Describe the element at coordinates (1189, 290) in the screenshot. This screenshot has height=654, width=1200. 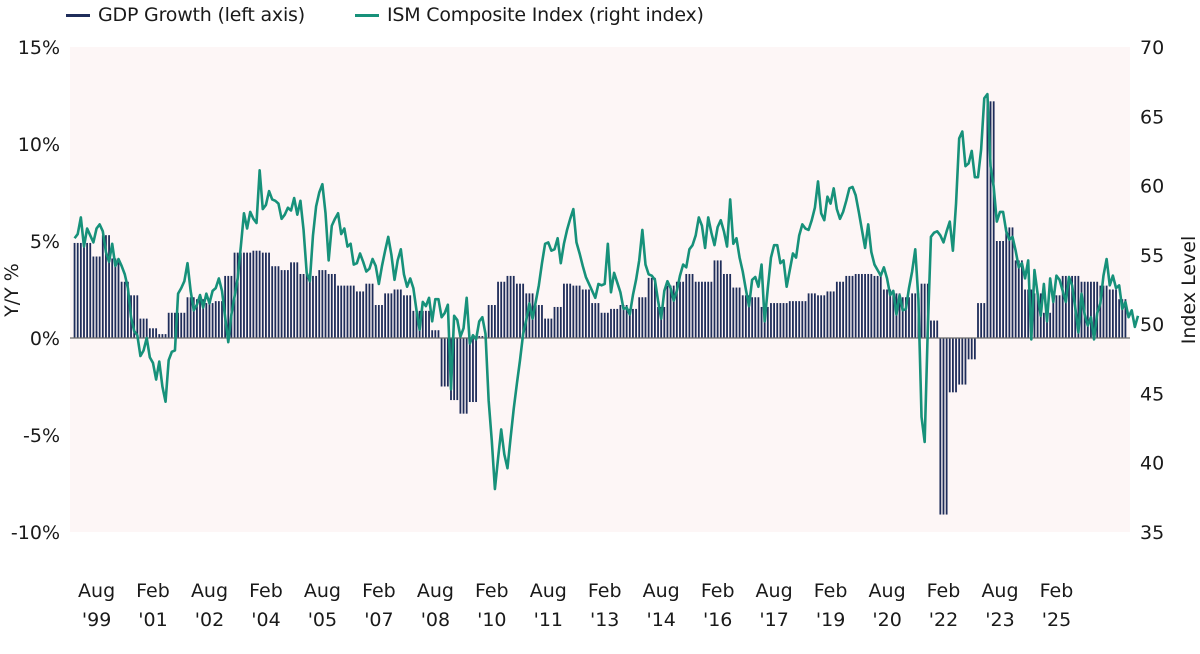
I see `right-axis-title: Index Level` at that location.